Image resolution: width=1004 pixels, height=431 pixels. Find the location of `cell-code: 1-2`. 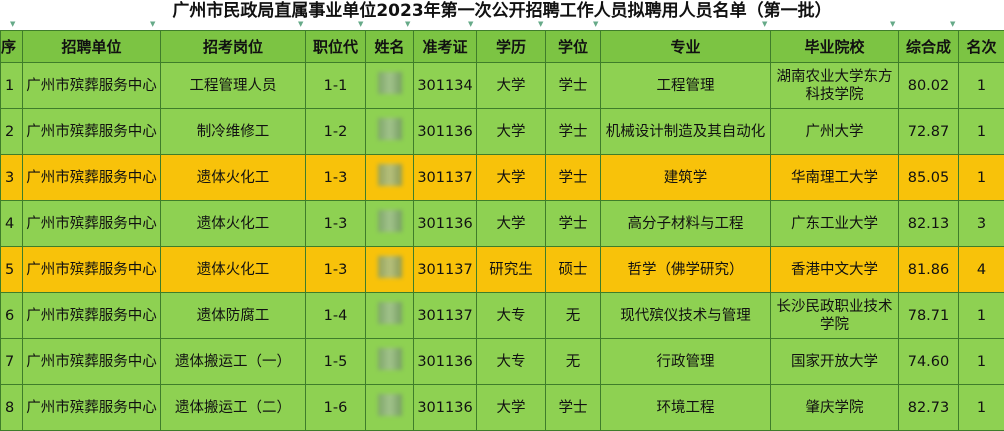

cell-code: 1-2 is located at coordinates (336, 132).